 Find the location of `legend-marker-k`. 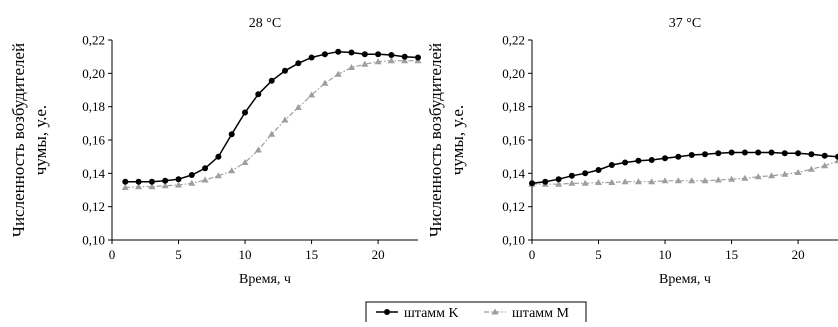

legend-marker-k is located at coordinates (387, 312).